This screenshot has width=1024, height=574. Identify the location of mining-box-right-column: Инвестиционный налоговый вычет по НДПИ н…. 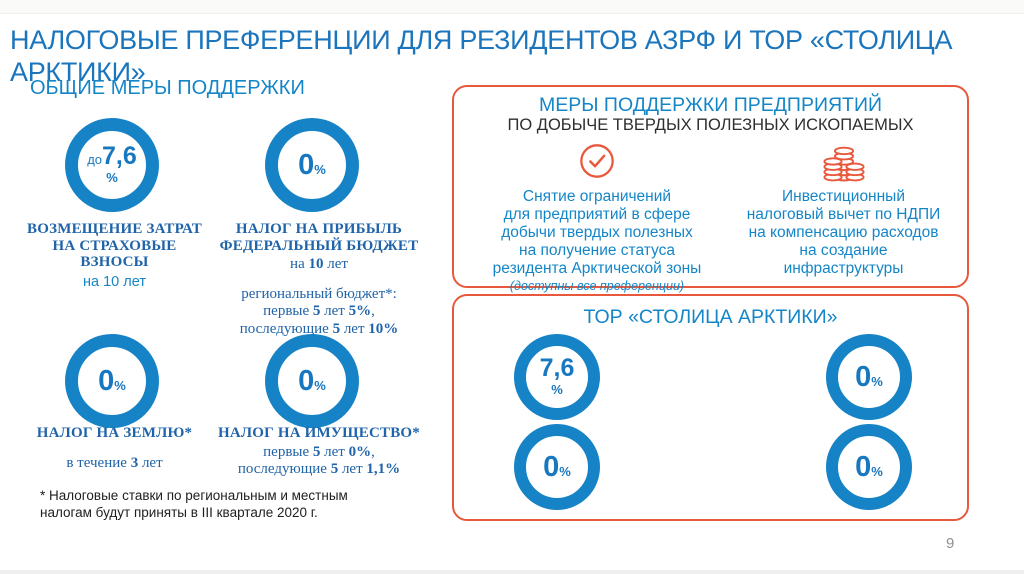
(843, 208).